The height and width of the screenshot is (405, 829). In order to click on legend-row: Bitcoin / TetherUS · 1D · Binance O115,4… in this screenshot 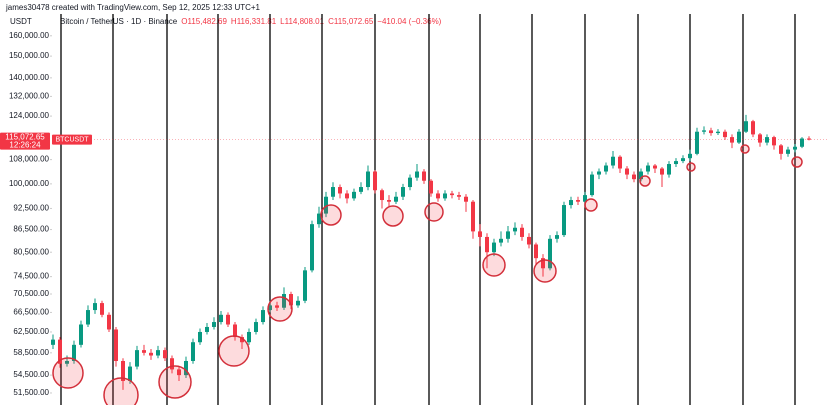, I will do `click(250, 21)`.